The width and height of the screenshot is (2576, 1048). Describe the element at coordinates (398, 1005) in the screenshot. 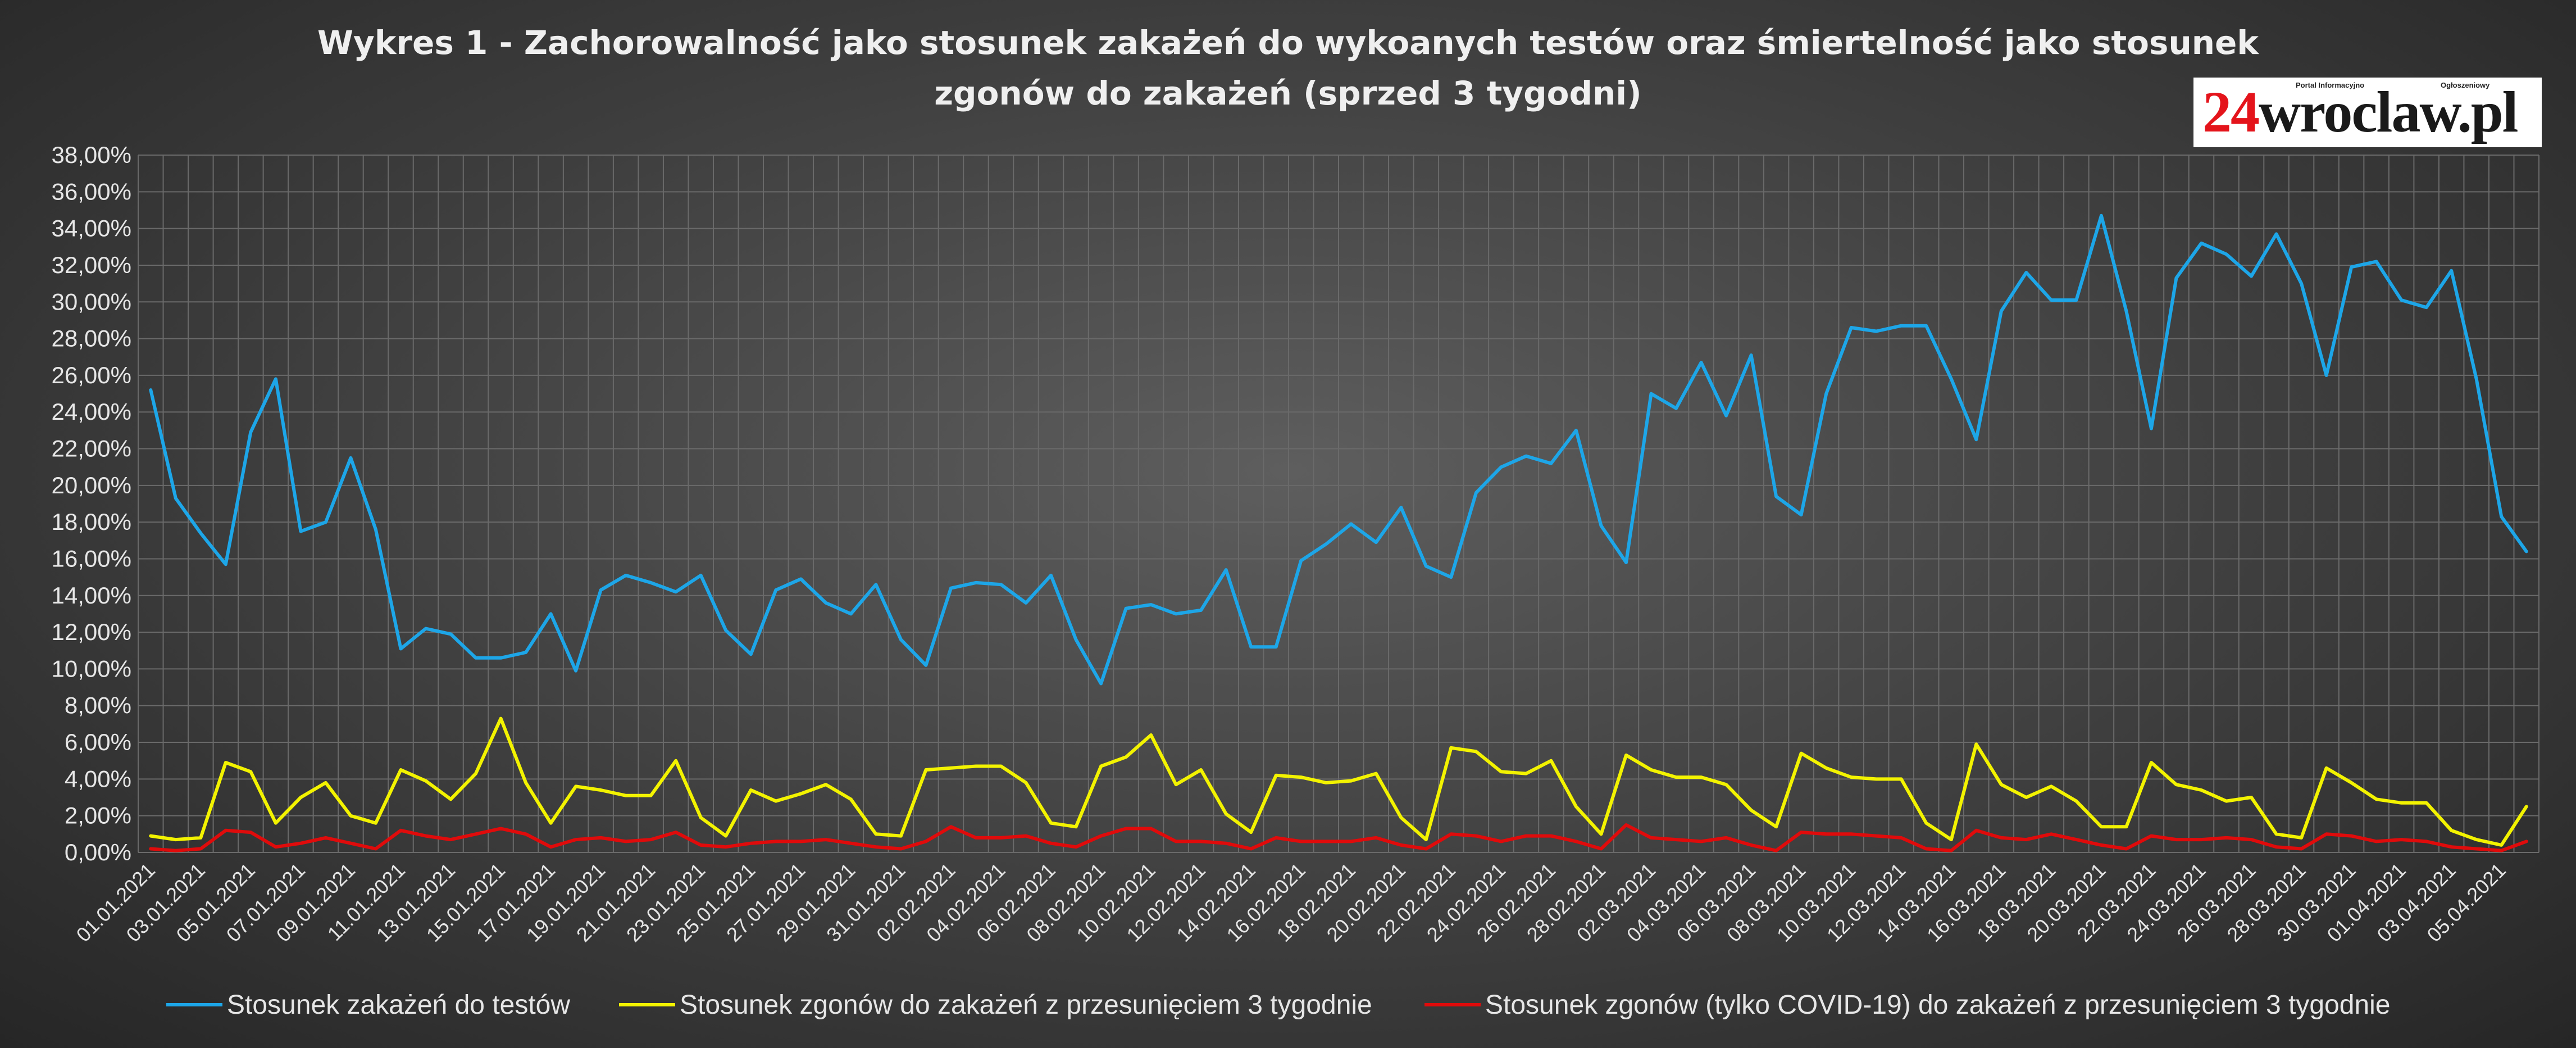

I see `legend-label: Stosunek zakażeń do testów` at that location.